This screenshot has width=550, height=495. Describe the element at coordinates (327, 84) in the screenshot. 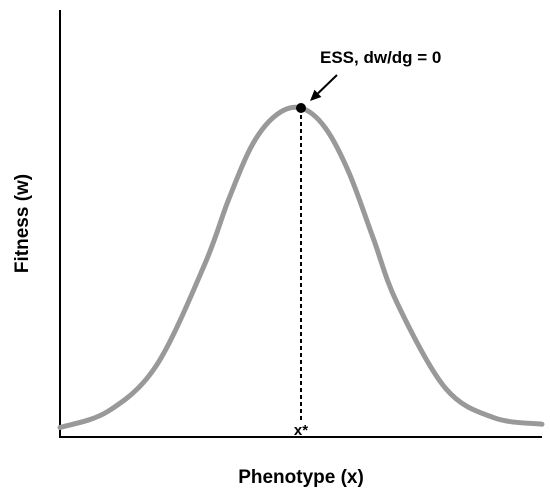

I see `ess-arrow` at that location.